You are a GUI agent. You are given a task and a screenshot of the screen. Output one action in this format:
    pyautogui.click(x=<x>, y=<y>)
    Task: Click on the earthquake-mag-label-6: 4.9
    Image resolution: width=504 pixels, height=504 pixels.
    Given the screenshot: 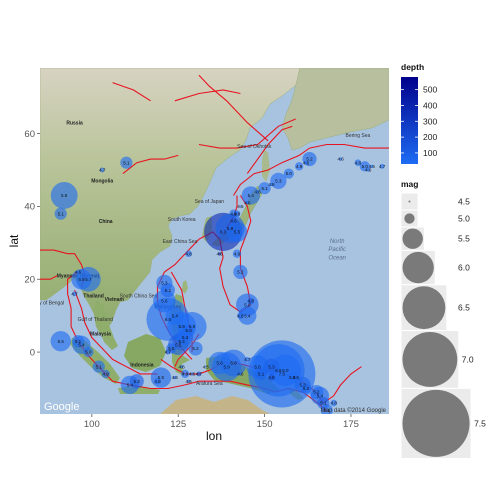 What is the action you would take?
    pyautogui.click(x=299, y=166)
    